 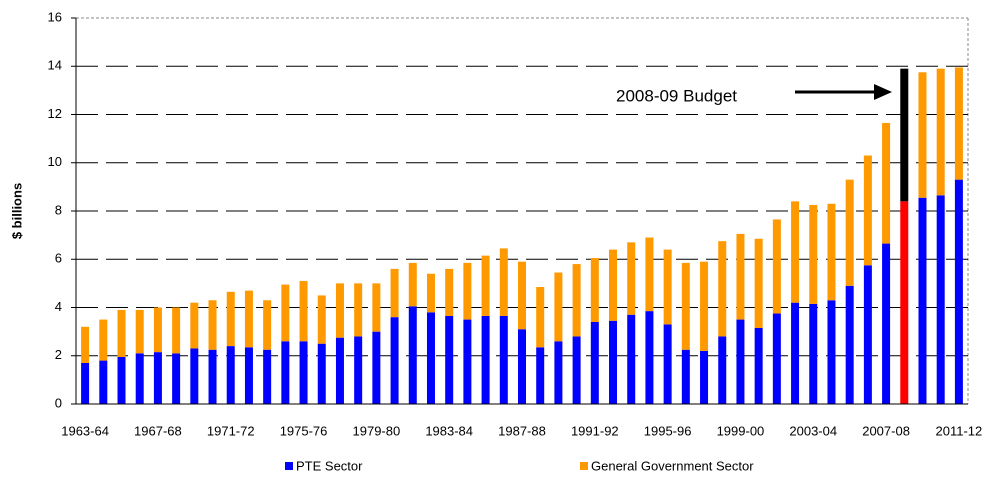 I want to click on x-tick-label: 1967-68, so click(x=158, y=430).